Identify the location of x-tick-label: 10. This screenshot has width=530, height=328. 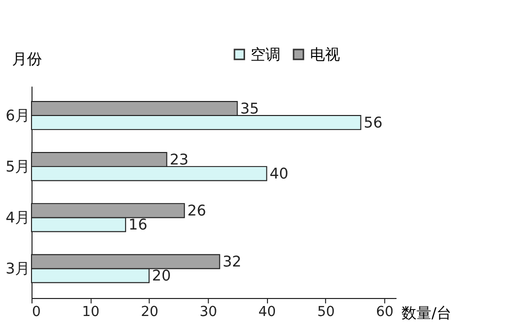
(91, 312).